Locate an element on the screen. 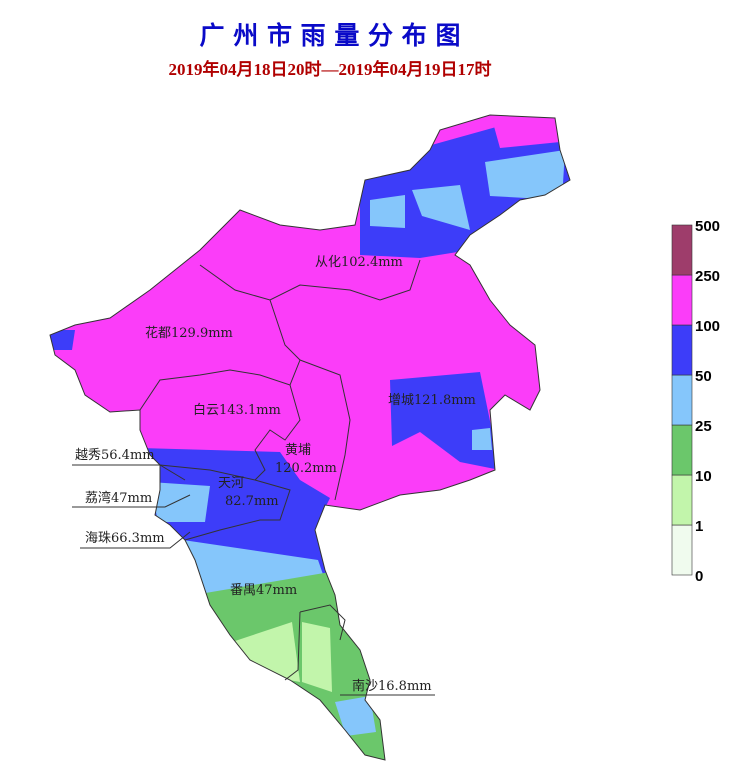  district-label: 番禺47mm is located at coordinates (263, 590).